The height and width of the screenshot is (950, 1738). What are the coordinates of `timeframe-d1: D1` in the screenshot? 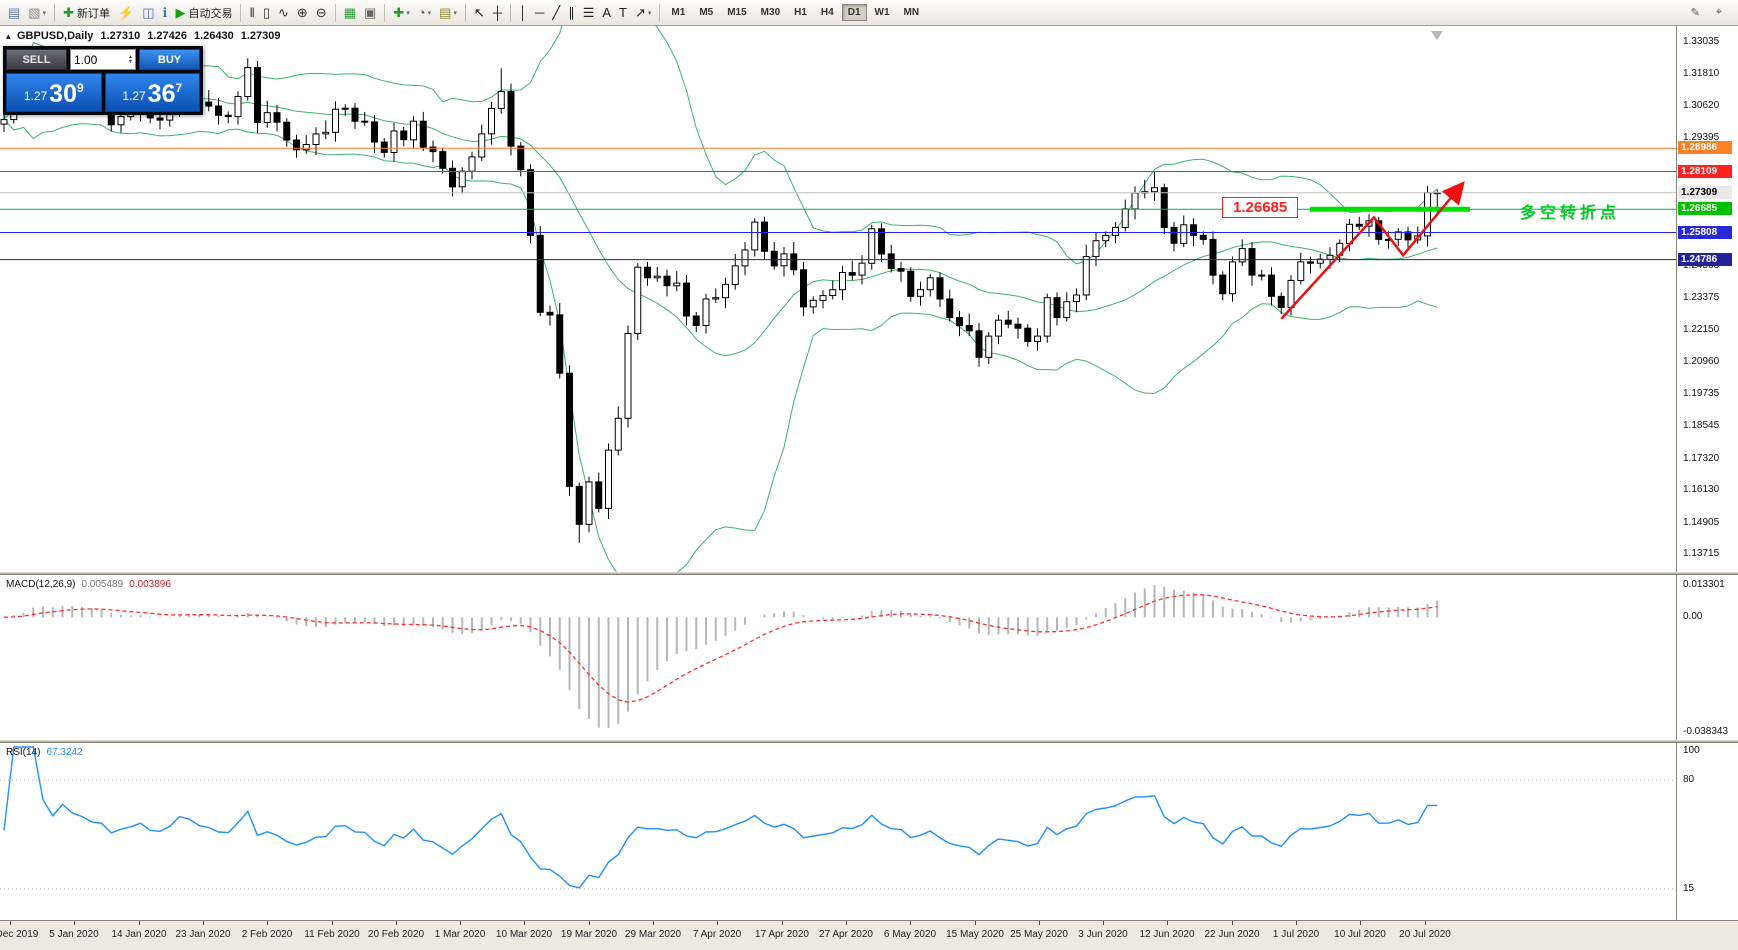 It's located at (854, 12).